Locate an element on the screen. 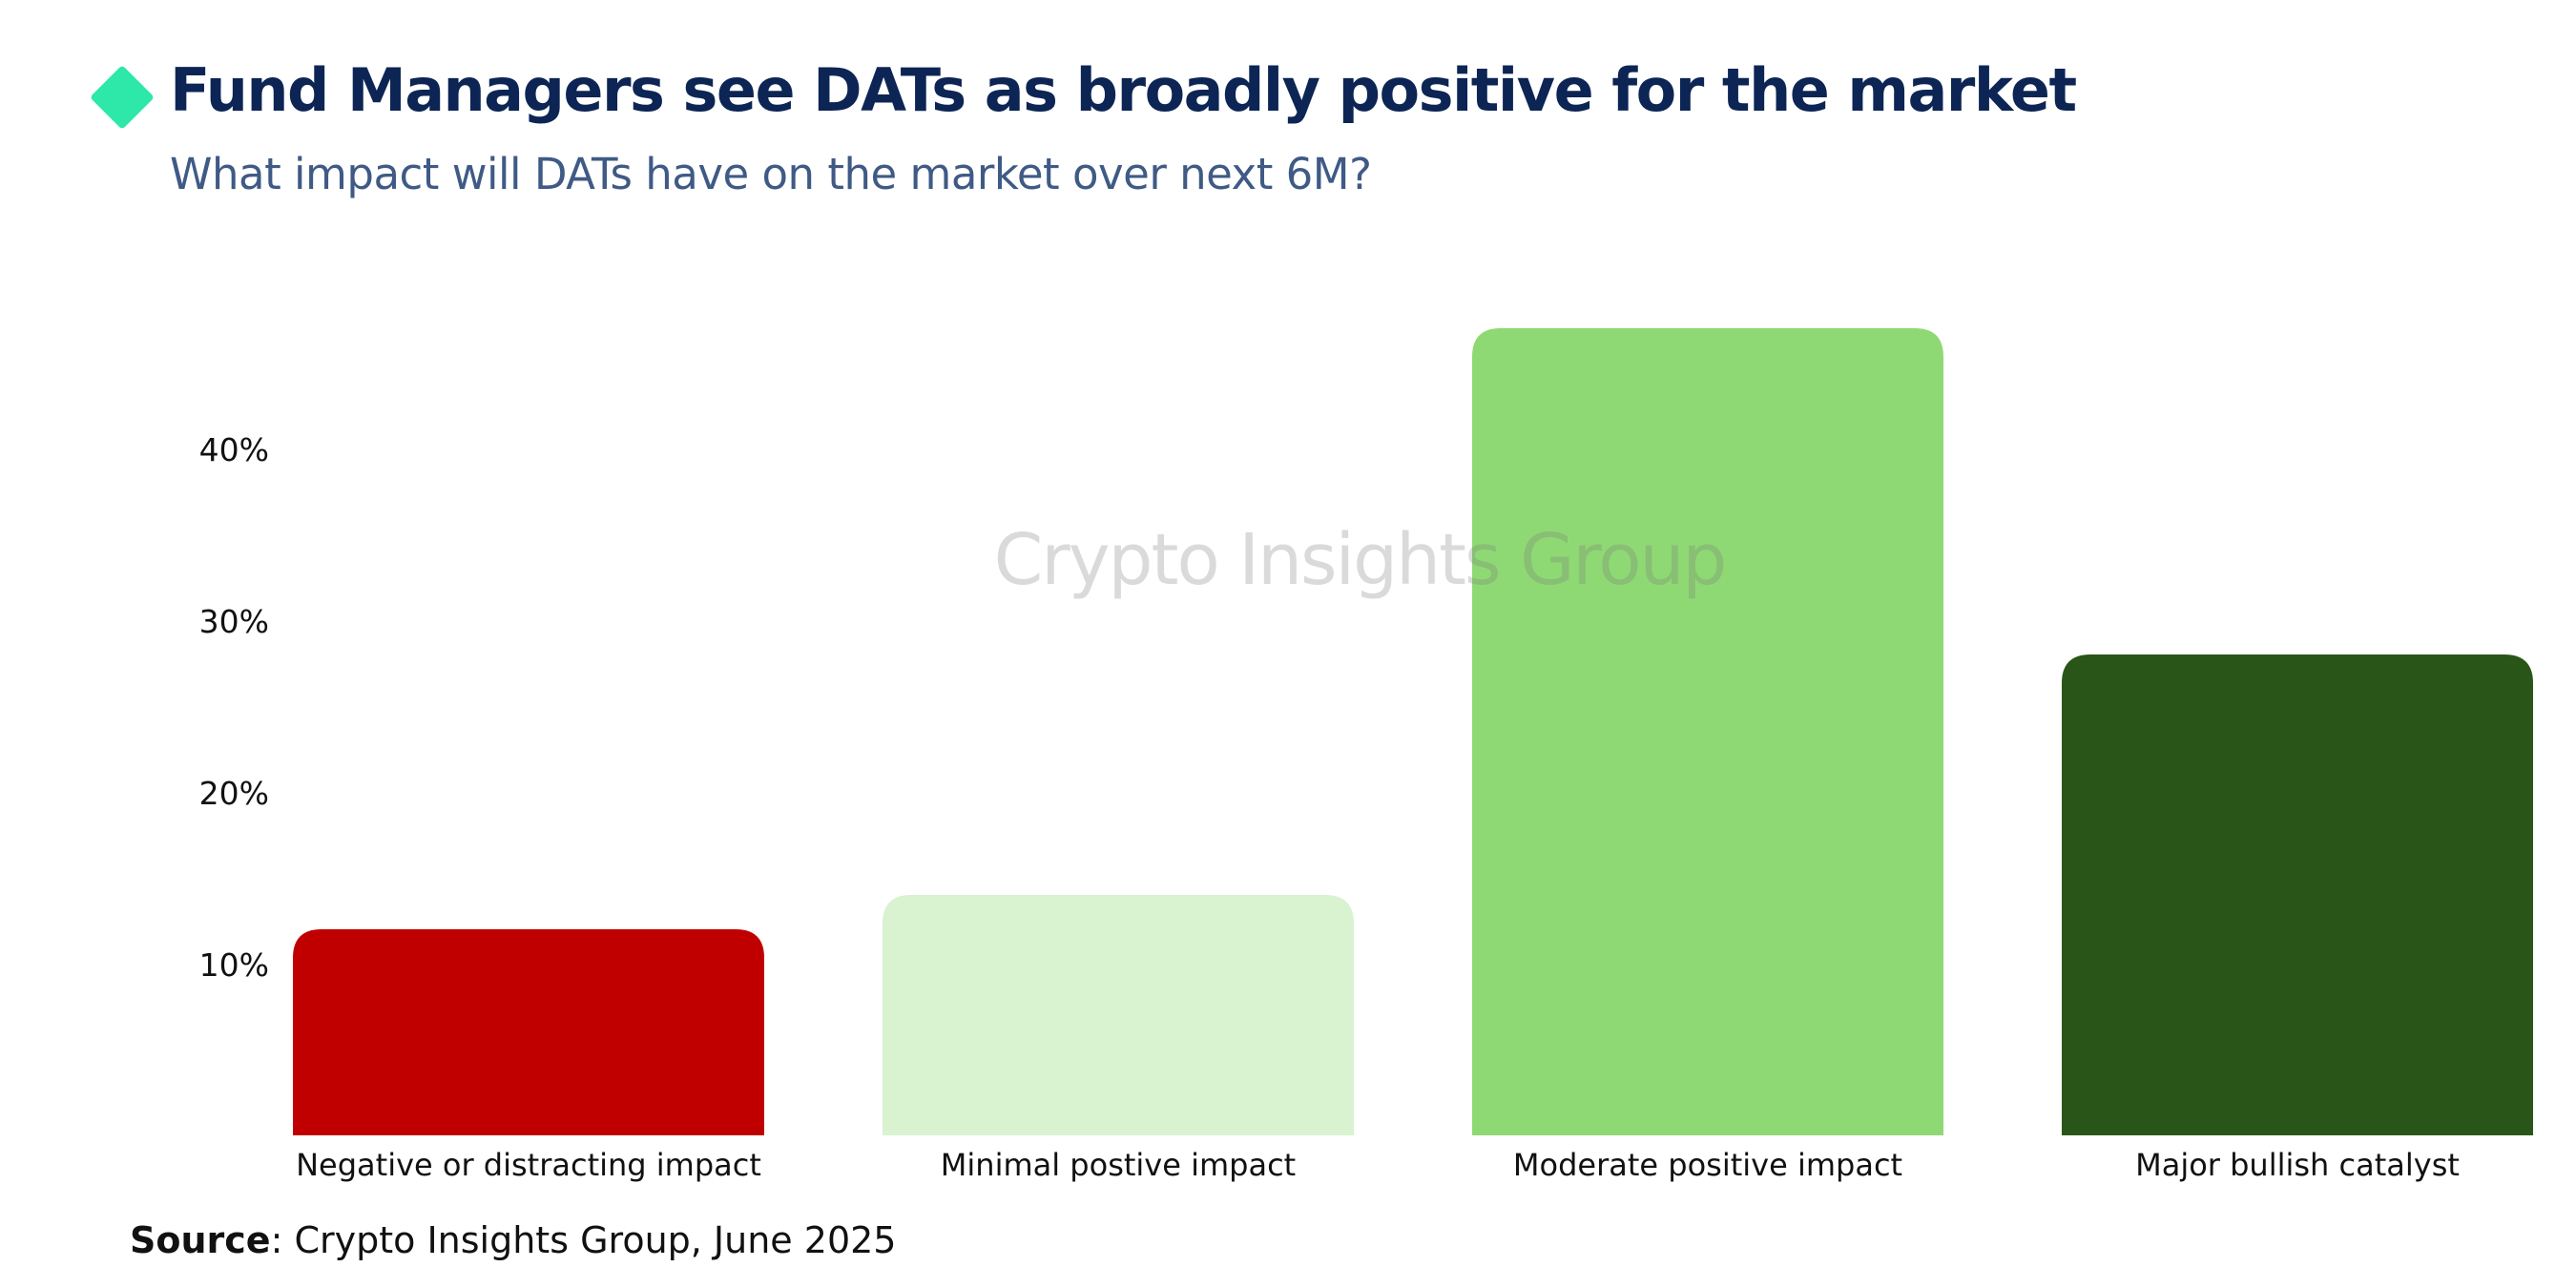 The width and height of the screenshot is (2576, 1288). source-label: Source is located at coordinates (200, 1240).